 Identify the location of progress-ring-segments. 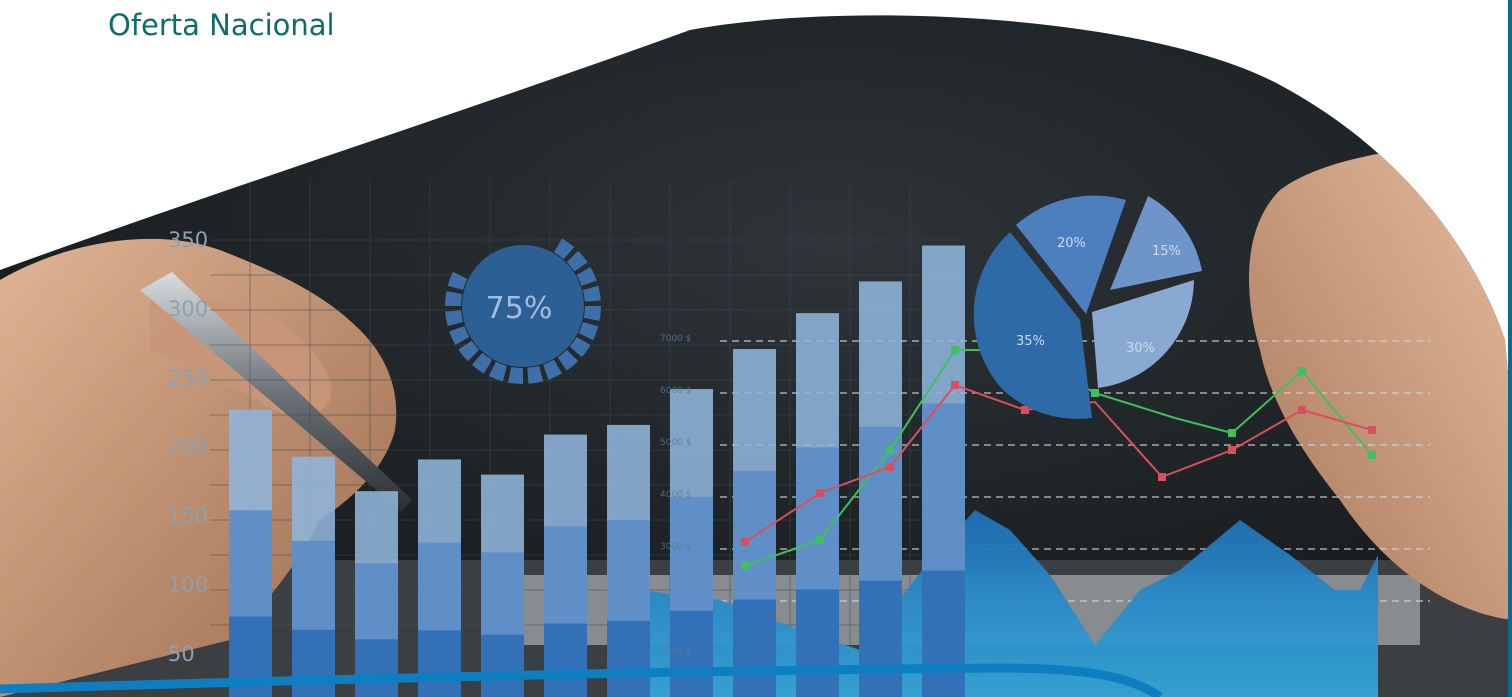
(523, 311).